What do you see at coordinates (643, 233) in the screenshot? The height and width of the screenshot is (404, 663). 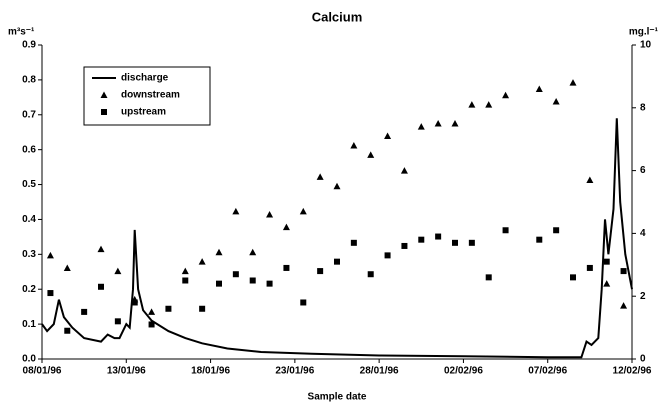 I see `y2-tick-label: 4` at bounding box center [643, 233].